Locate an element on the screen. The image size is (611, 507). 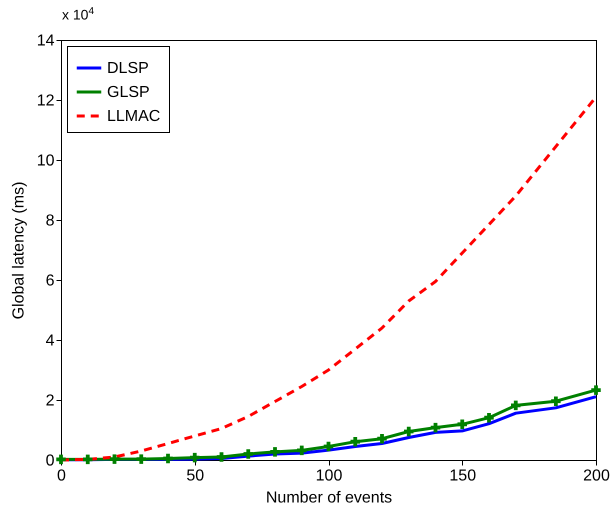
x-tick-label: 0 is located at coordinates (61, 476).